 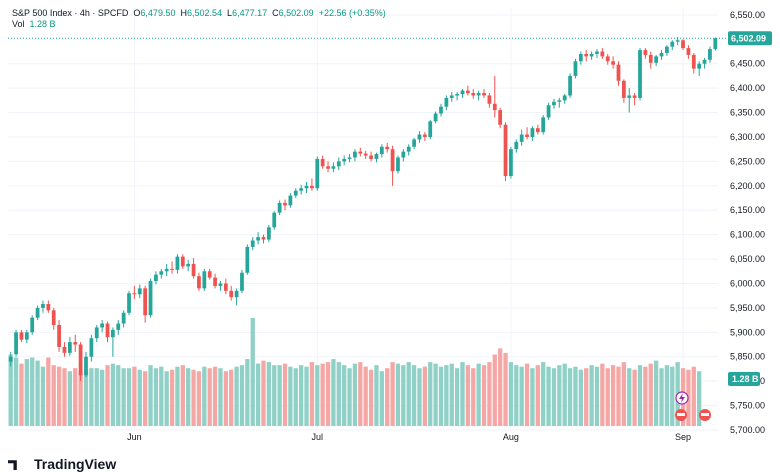 I want to click on high-value: 6,502.54, so click(x=204, y=13).